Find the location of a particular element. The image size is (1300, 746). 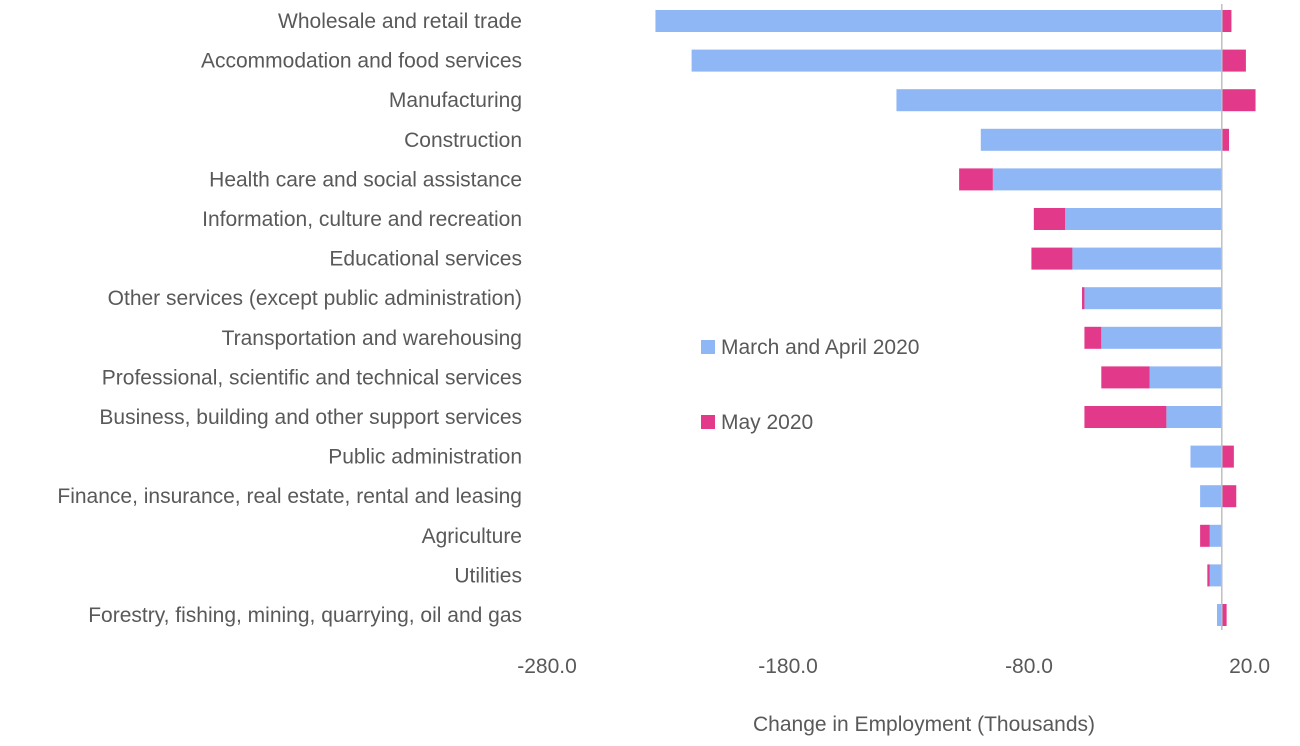

category-label: Transportation and warehousing is located at coordinates (372, 338).